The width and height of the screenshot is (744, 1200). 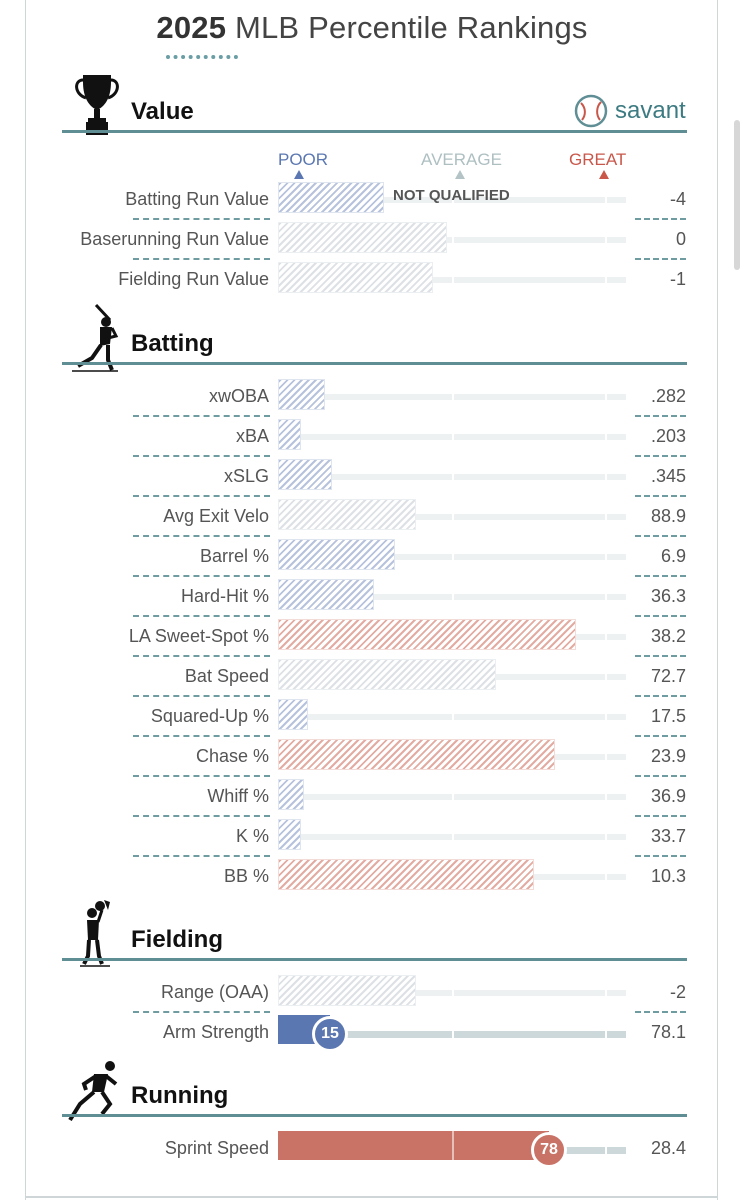 What do you see at coordinates (374, 131) in the screenshot?
I see `section-divider-value` at bounding box center [374, 131].